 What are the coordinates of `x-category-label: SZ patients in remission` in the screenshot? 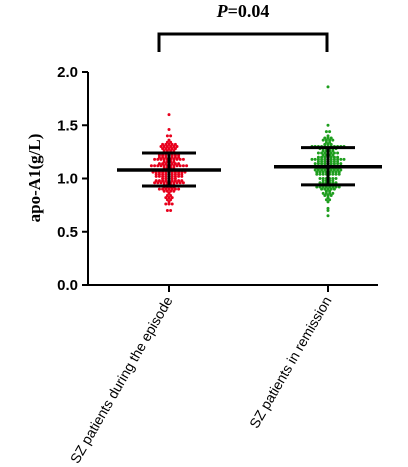 It's located at (290, 362).